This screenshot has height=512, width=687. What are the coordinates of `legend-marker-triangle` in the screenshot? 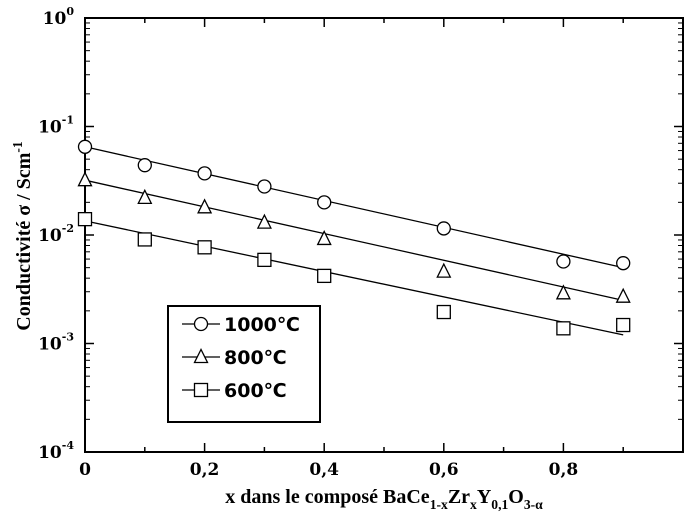 It's located at (201, 356).